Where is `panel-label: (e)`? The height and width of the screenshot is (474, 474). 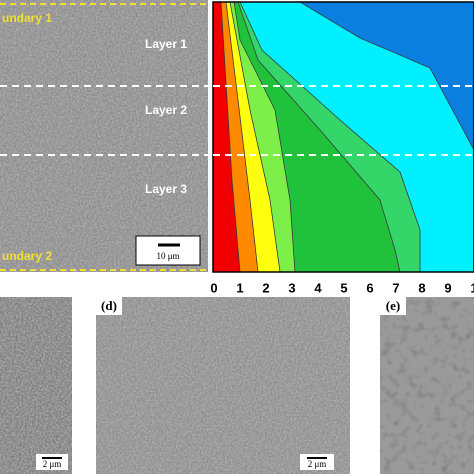
panel-label: (e) is located at coordinates (393, 305).